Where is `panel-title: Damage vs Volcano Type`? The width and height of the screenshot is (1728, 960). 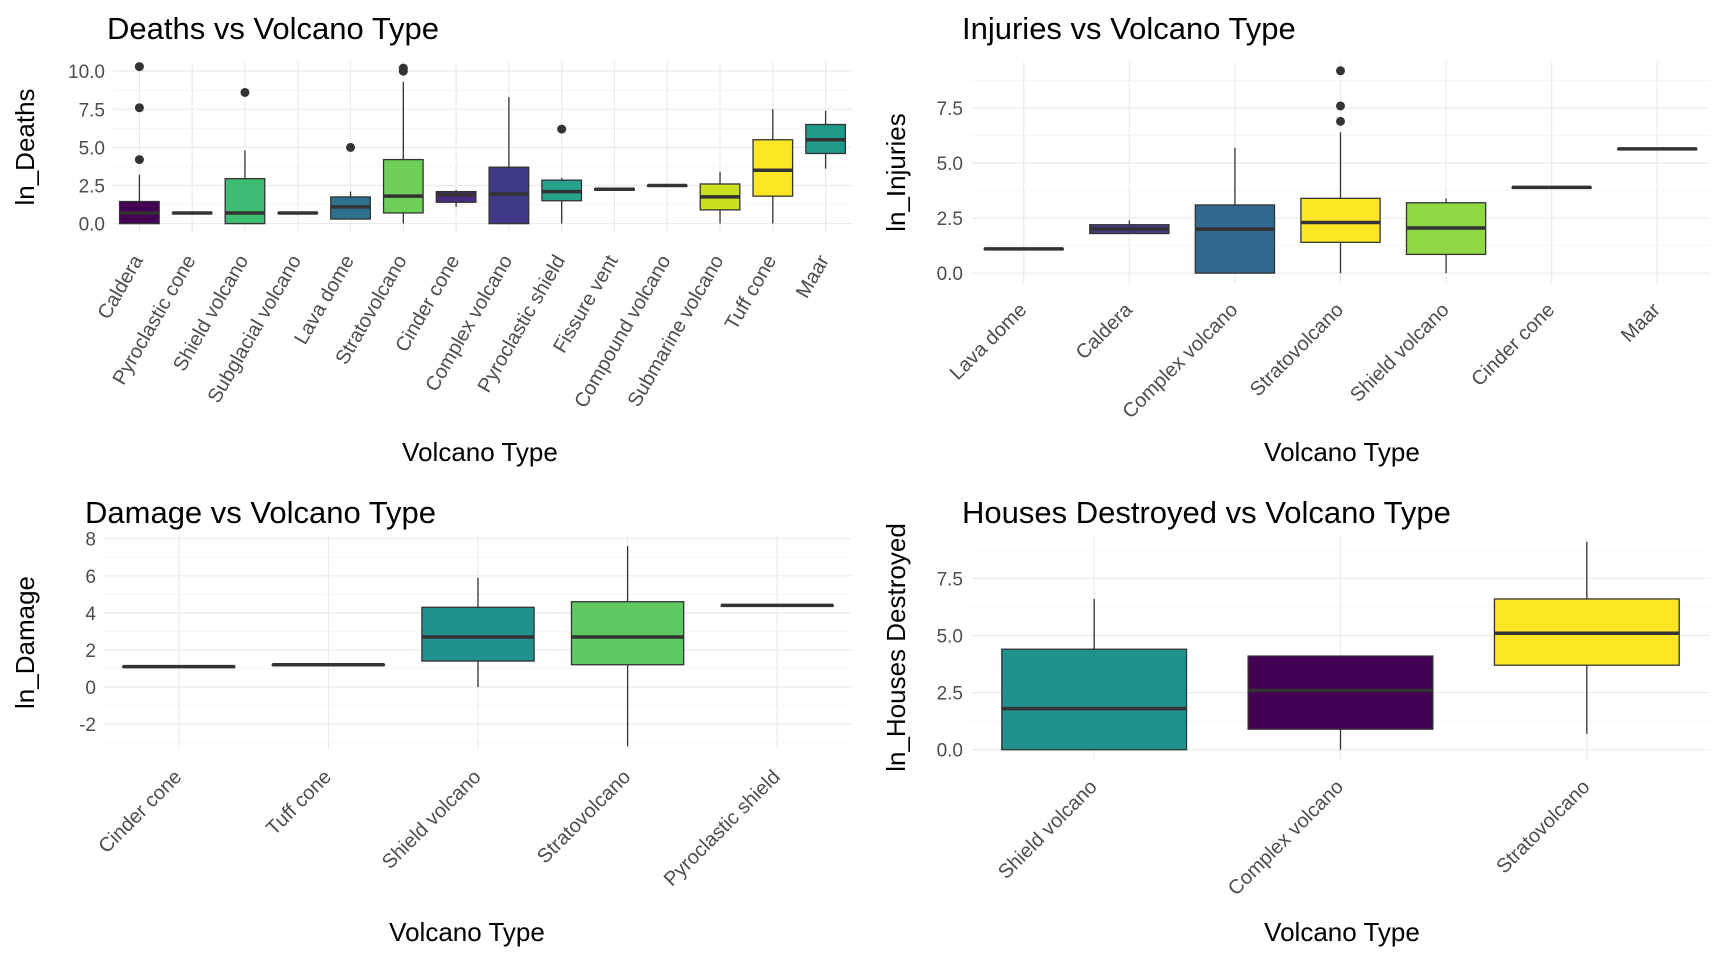
panel-title: Damage vs Volcano Type is located at coordinates (260, 512).